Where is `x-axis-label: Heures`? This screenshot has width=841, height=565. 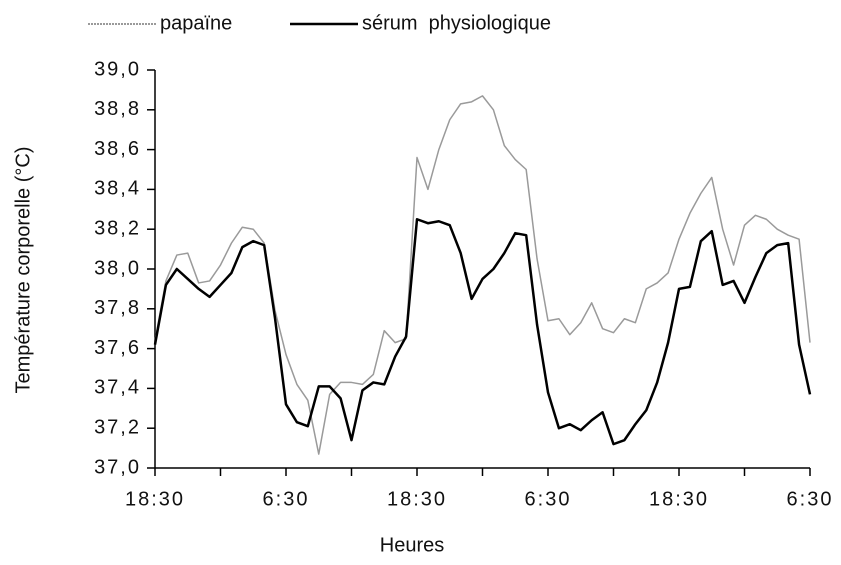 x-axis-label: Heures is located at coordinates (412, 545).